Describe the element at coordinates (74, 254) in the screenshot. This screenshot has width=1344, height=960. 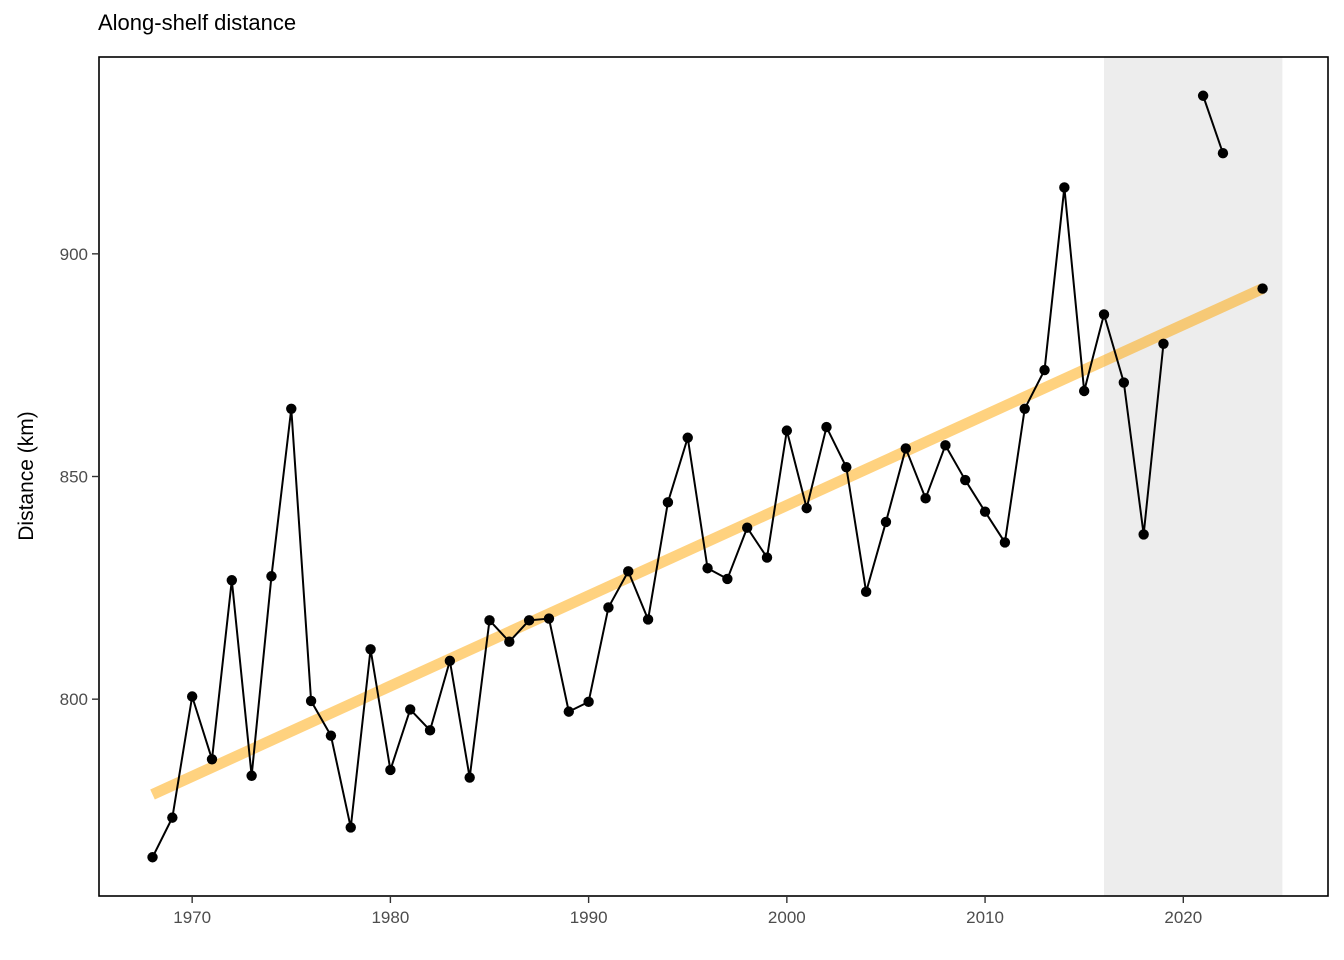
I see `y-tick-label: 900` at that location.